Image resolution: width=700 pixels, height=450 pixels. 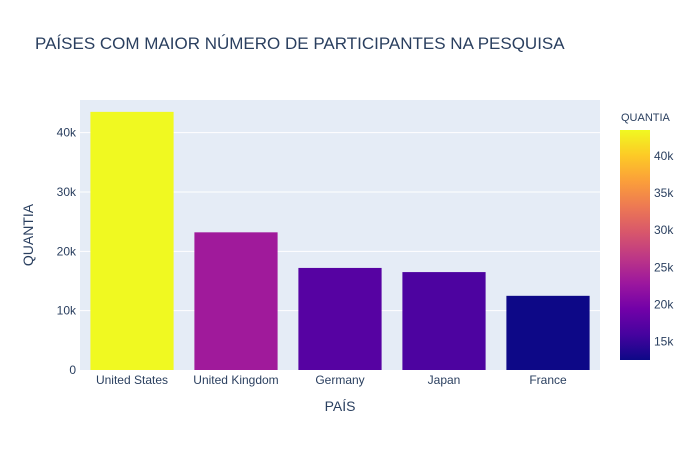 I want to click on y-tick-label: 0, so click(x=72, y=370).